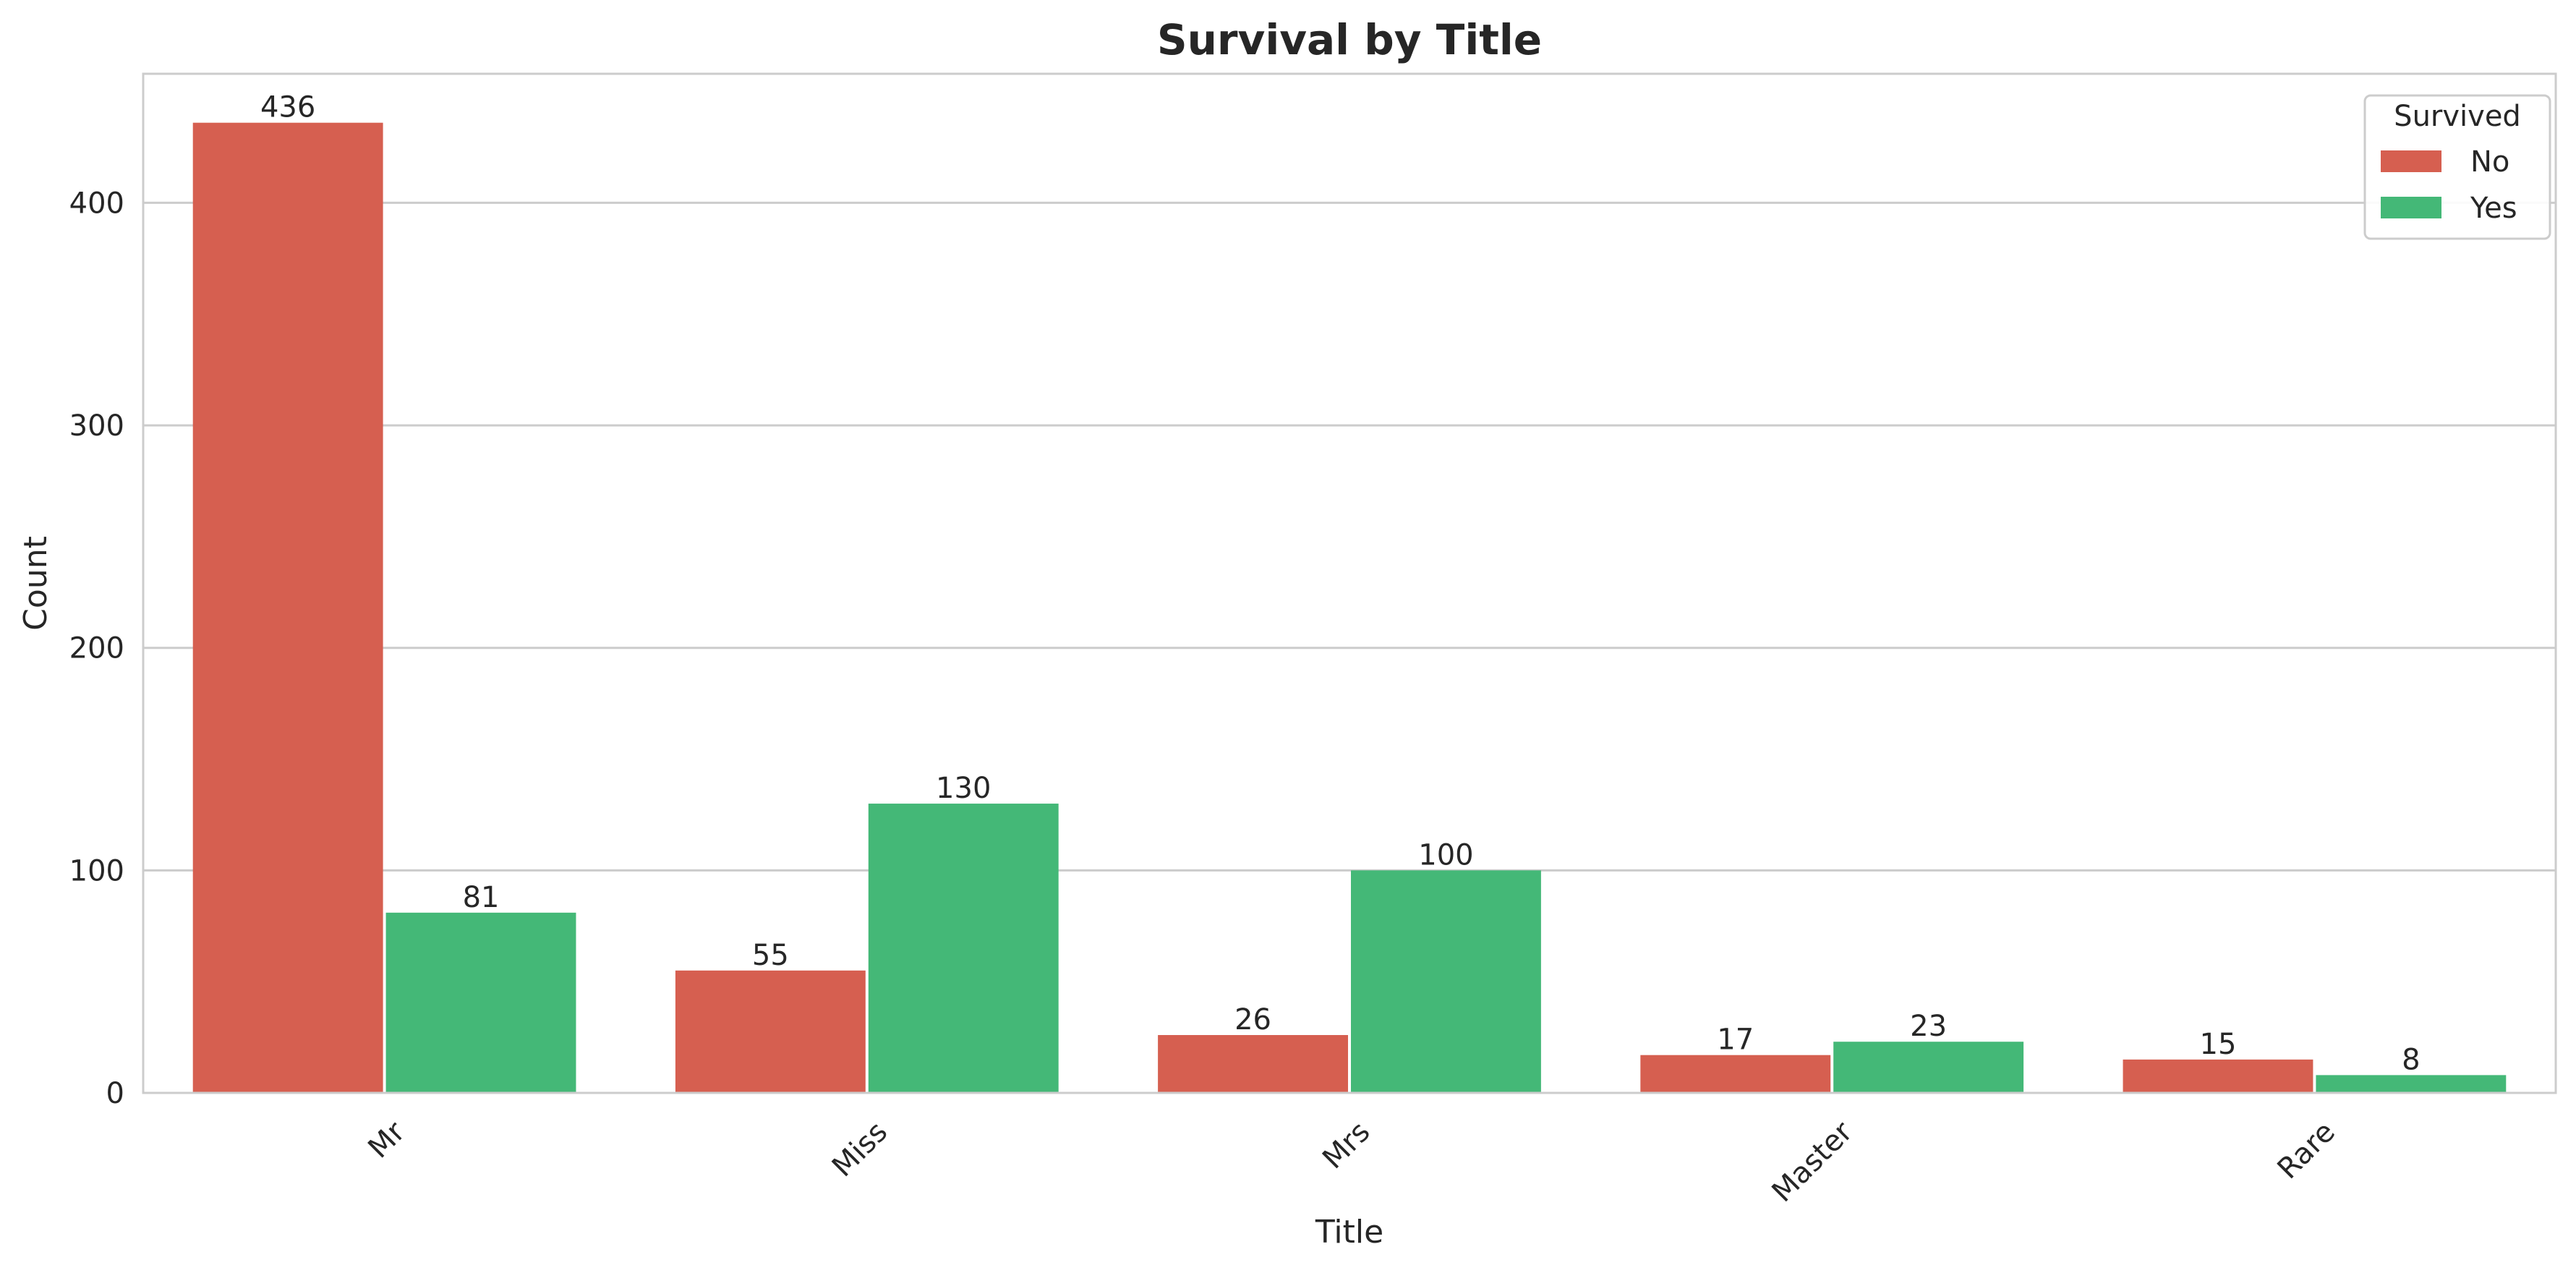 Image resolution: width=2576 pixels, height=1273 pixels. I want to click on bar-value-label: 81, so click(481, 897).